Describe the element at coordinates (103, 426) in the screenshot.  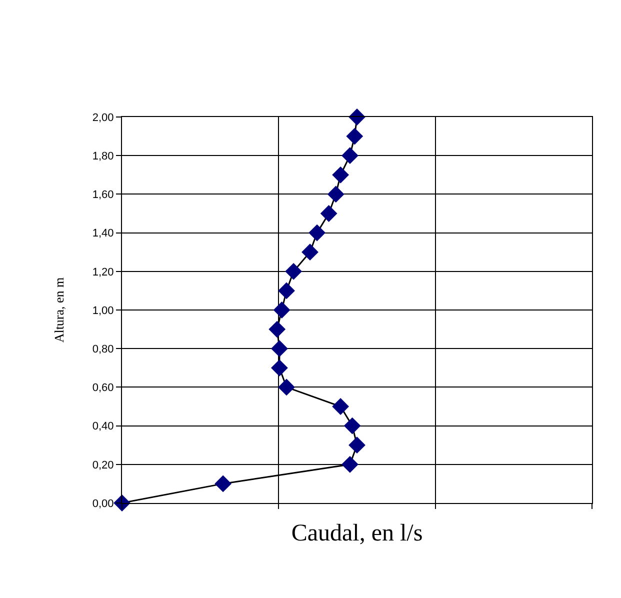
I see `y-tick-label: 0,40` at that location.